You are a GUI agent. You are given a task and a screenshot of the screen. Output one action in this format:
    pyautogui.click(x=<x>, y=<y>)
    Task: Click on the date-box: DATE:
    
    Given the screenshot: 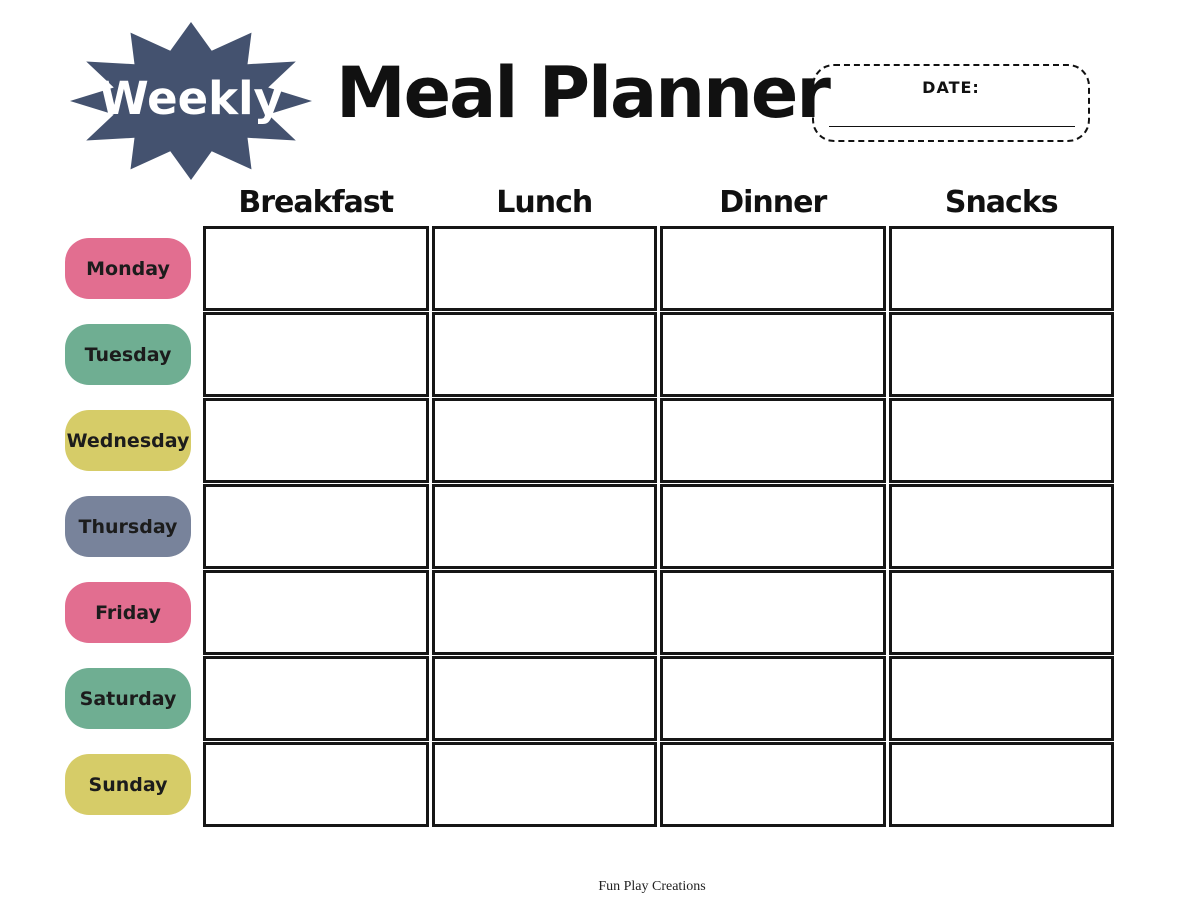 What is the action you would take?
    pyautogui.click(x=951, y=103)
    